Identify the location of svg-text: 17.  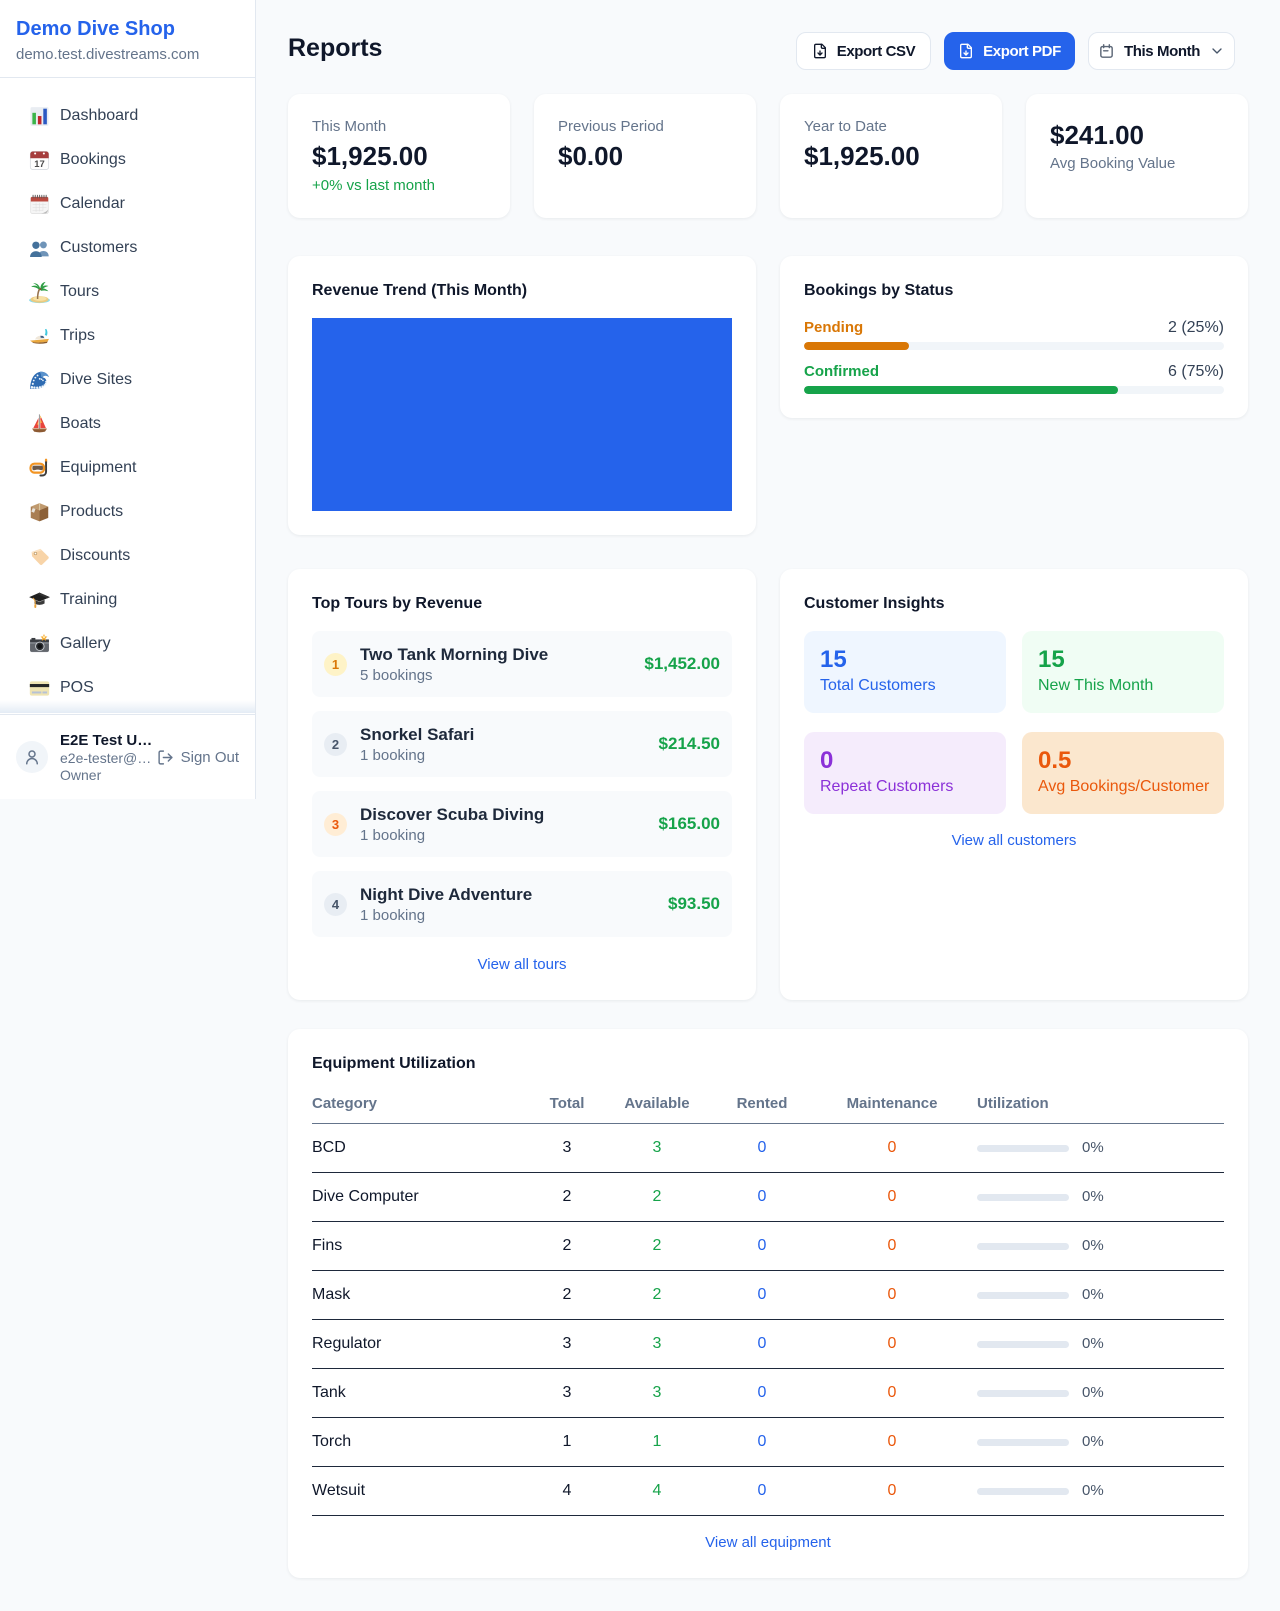
(39, 162).